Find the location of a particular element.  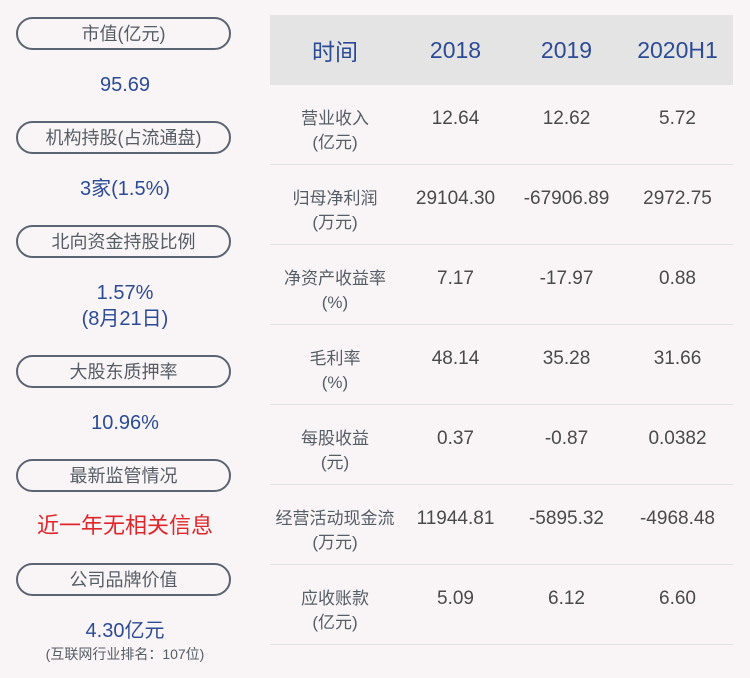

table-cell: 29104.30 is located at coordinates (455, 198).